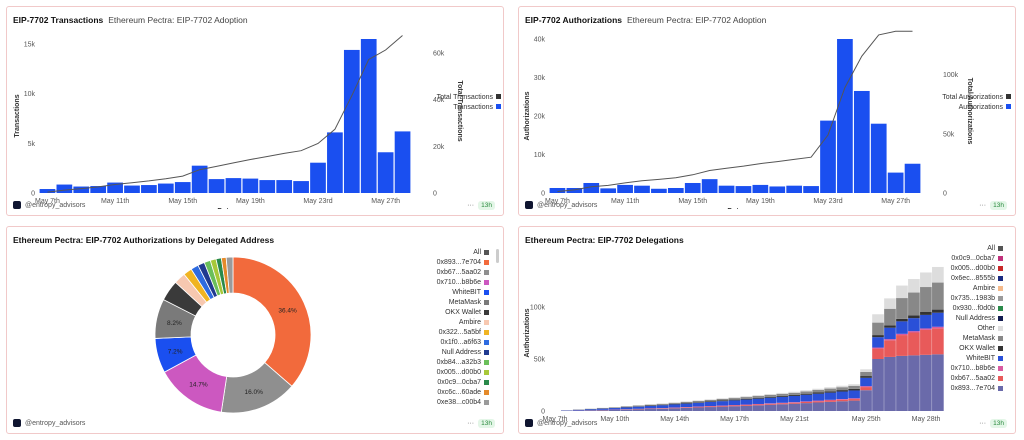  I want to click on legend-item: 0x322...5a5bf, so click(429, 332).